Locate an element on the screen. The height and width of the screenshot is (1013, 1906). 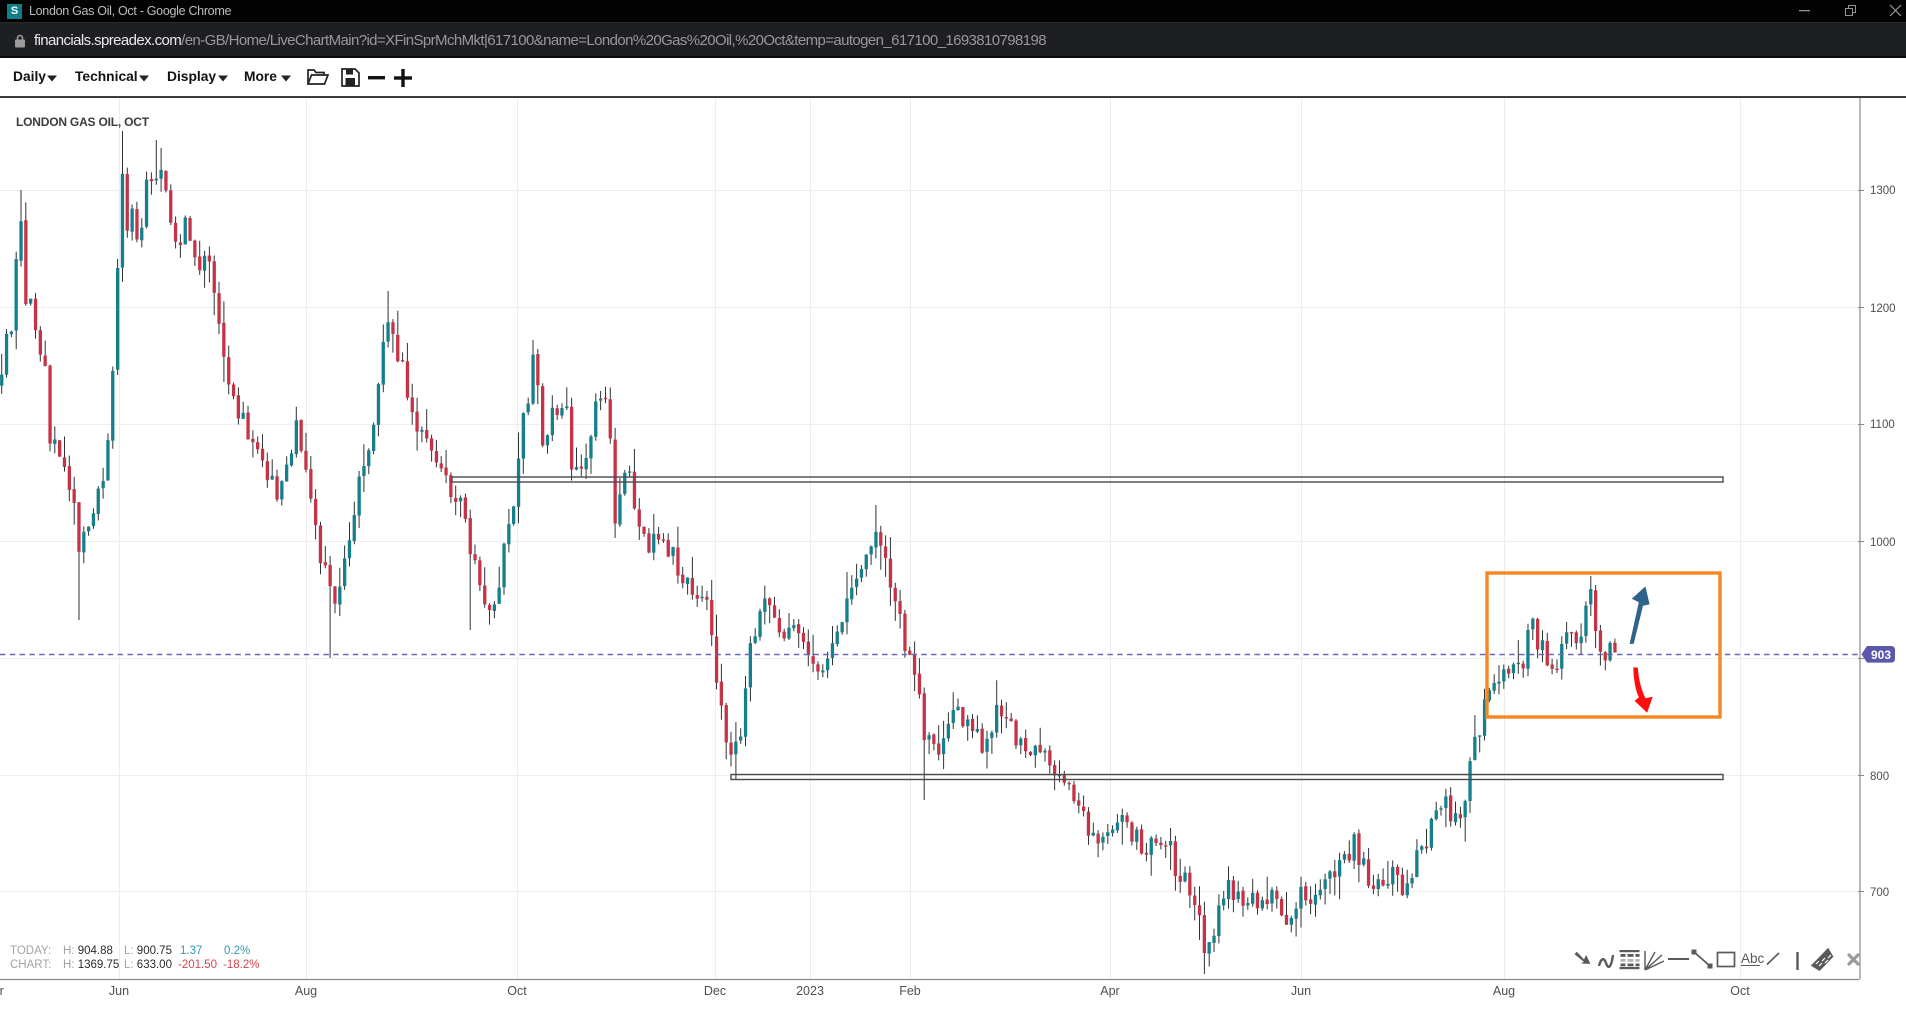
svg-text: 700 is located at coordinates (1879, 893).